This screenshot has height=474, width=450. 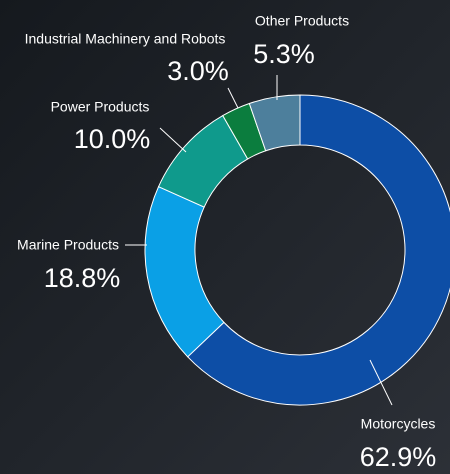 I want to click on category-label: Motorcycles, so click(x=398, y=424).